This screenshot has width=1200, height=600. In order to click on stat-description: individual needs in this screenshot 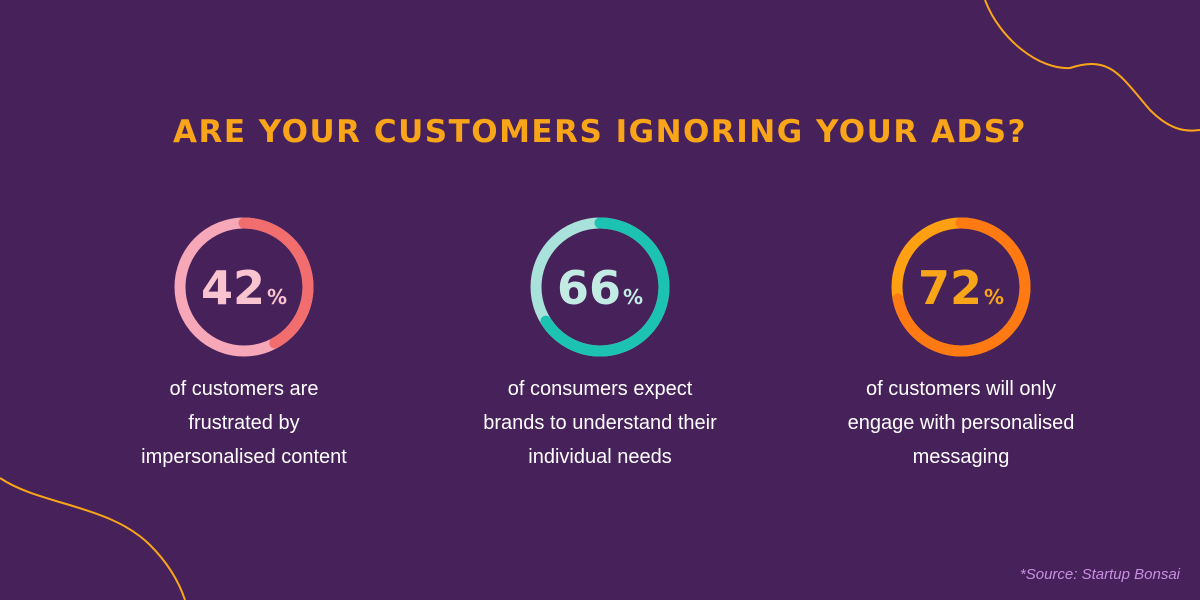, I will do `click(599, 457)`.